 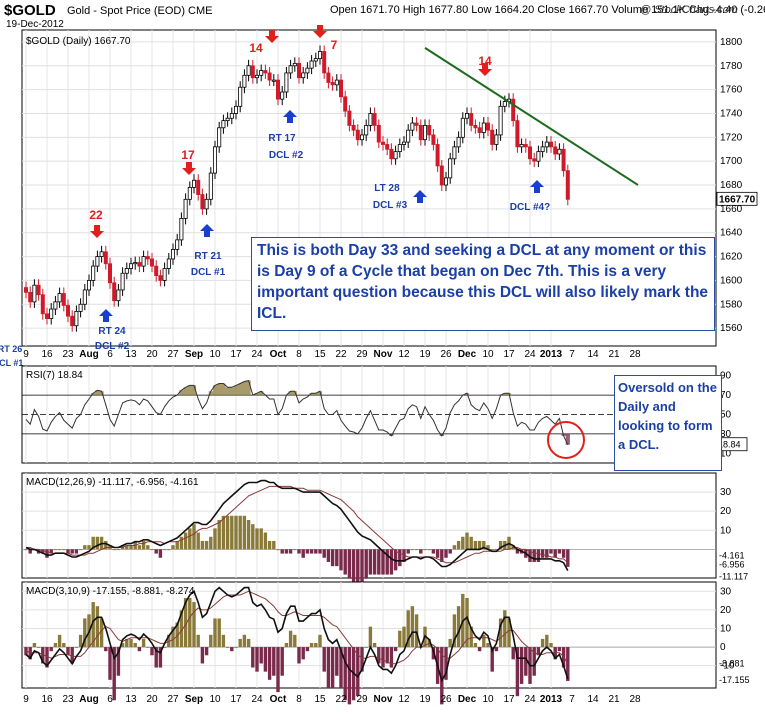 I want to click on macd-12-26-9-axis-tick: 10, so click(x=726, y=530).